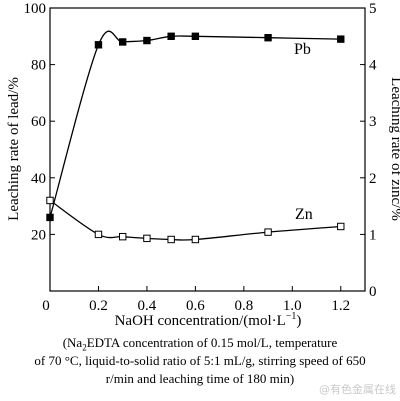 The image size is (400, 401). What do you see at coordinates (298, 321) in the screenshot?
I see `x-axis-title-close: )` at bounding box center [298, 321].